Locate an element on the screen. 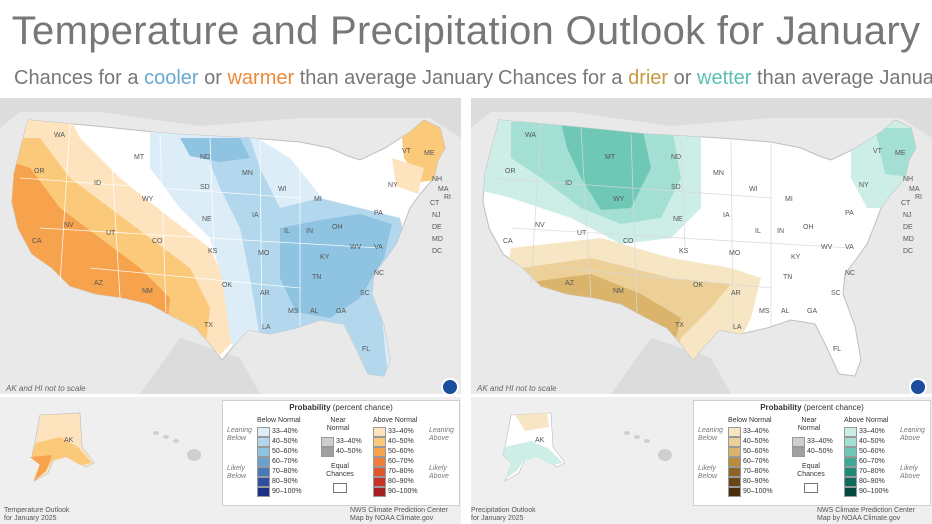  subtitle-text: or is located at coordinates (213, 78).